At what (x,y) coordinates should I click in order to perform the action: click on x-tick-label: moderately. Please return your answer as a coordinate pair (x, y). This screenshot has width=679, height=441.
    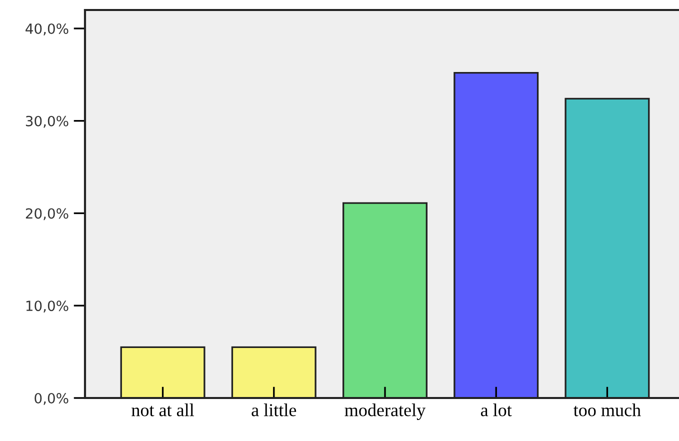
    Looking at the image, I should click on (385, 412).